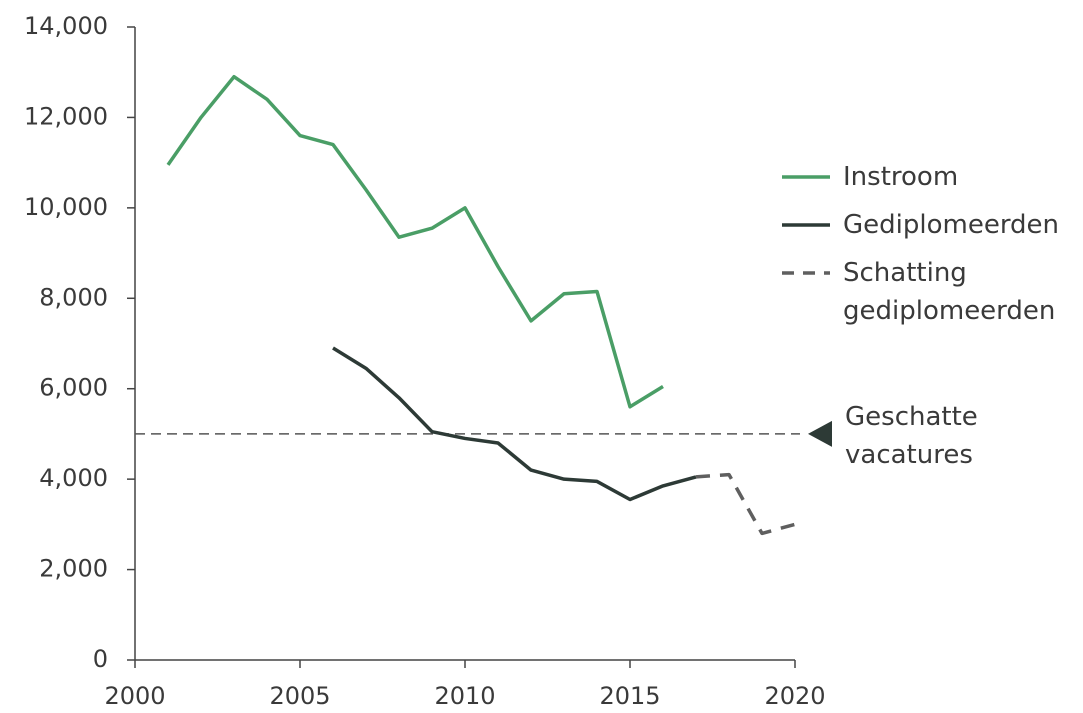  I want to click on y-tick-label: 2,000, so click(73, 569).